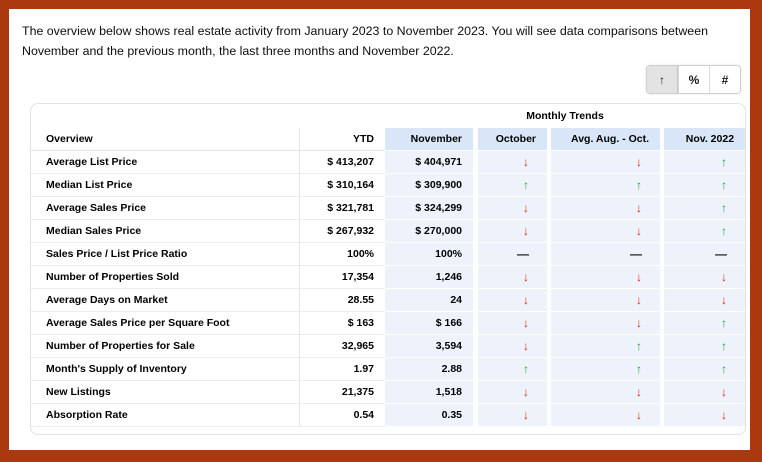 This screenshot has height=462, width=762. Describe the element at coordinates (342, 300) in the screenshot. I see `ytd-value: 28.55` at that location.